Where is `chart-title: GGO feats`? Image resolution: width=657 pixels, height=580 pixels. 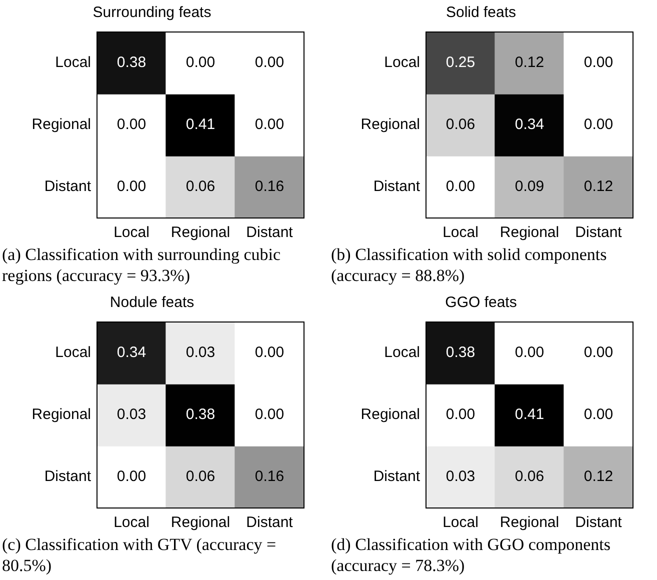
chart-title: GGO feats is located at coordinates (481, 303).